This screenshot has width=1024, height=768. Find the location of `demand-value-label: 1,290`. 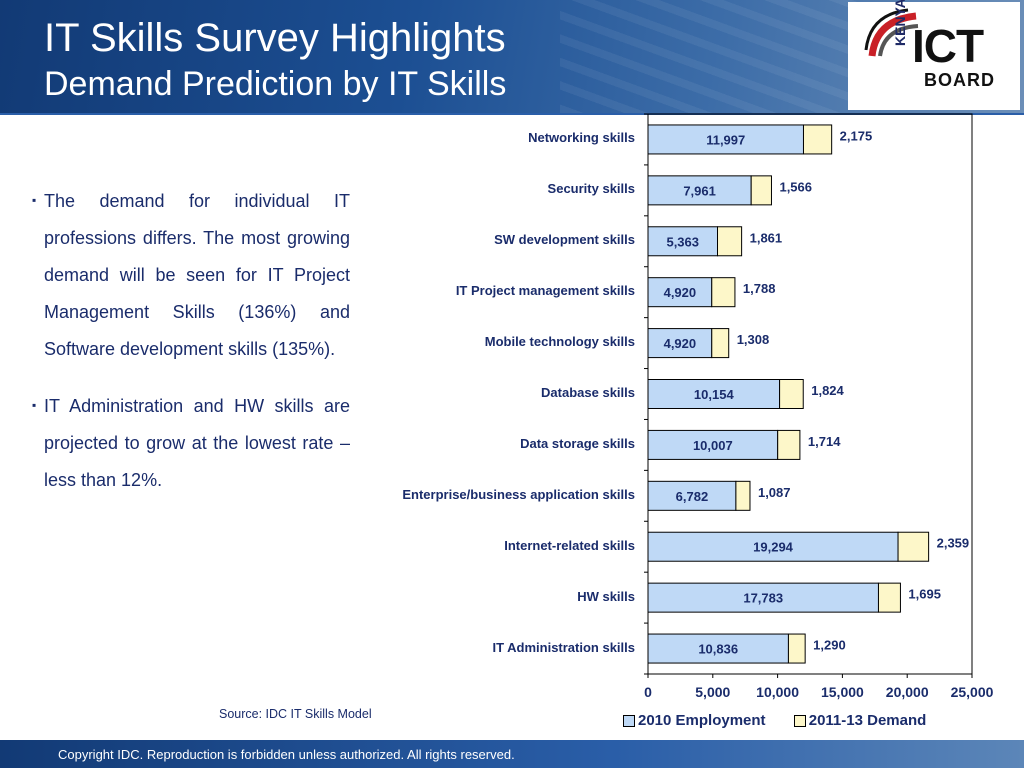

demand-value-label: 1,290 is located at coordinates (829, 645).